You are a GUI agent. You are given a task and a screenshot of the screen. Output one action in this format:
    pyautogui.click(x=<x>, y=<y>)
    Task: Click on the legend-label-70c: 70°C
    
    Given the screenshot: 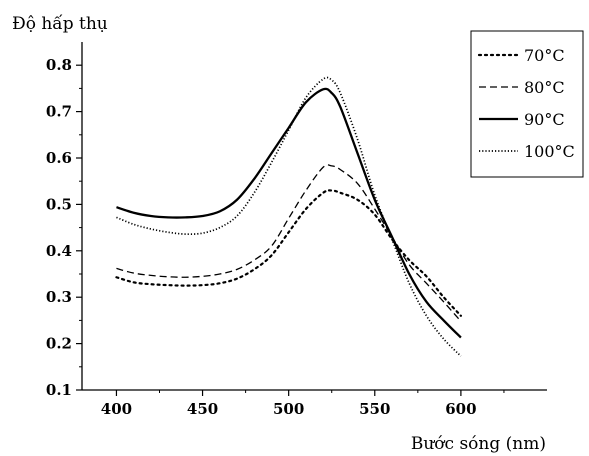 What is the action you would take?
    pyautogui.click(x=544, y=55)
    